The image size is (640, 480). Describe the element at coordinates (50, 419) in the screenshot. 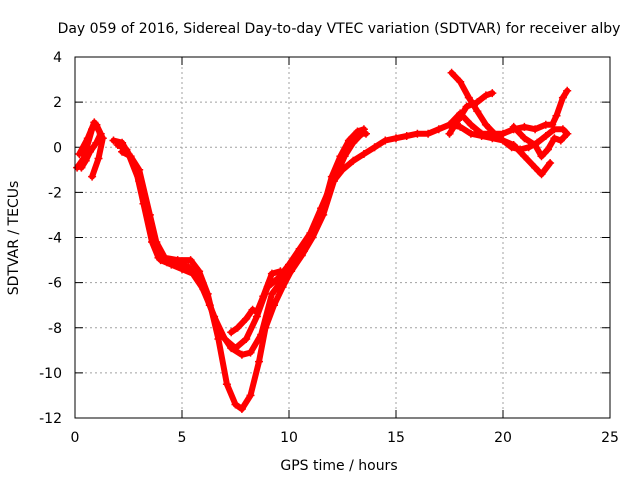

I see `y-tick-label: -12` at that location.